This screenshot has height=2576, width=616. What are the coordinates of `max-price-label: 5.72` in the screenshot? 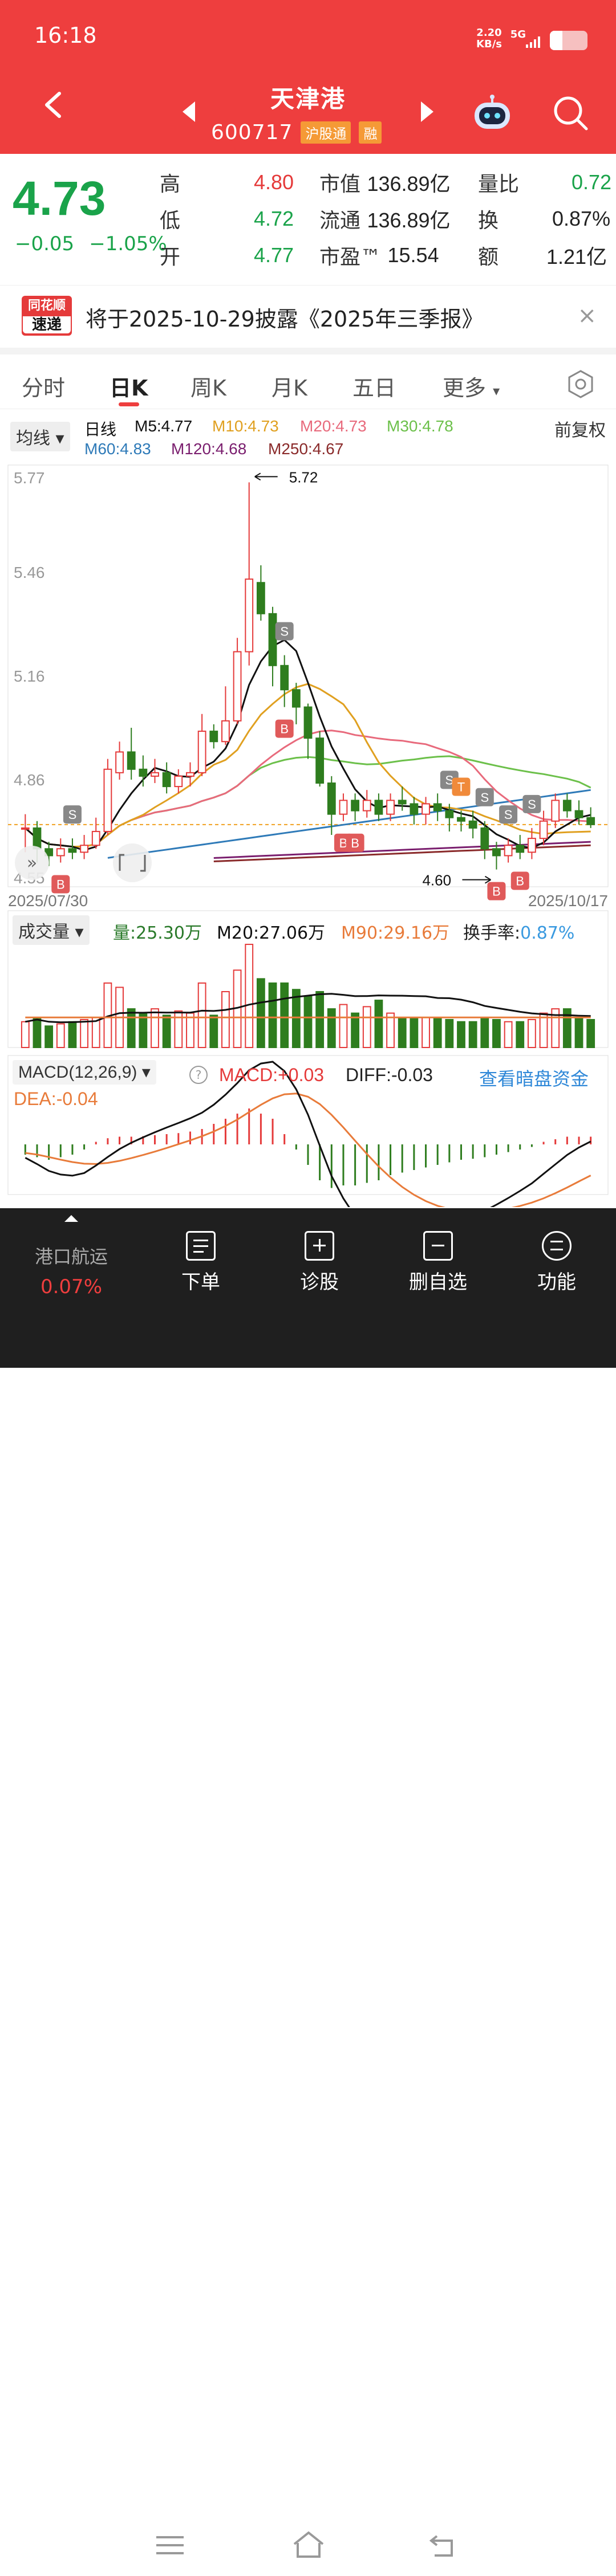 It's located at (303, 477).